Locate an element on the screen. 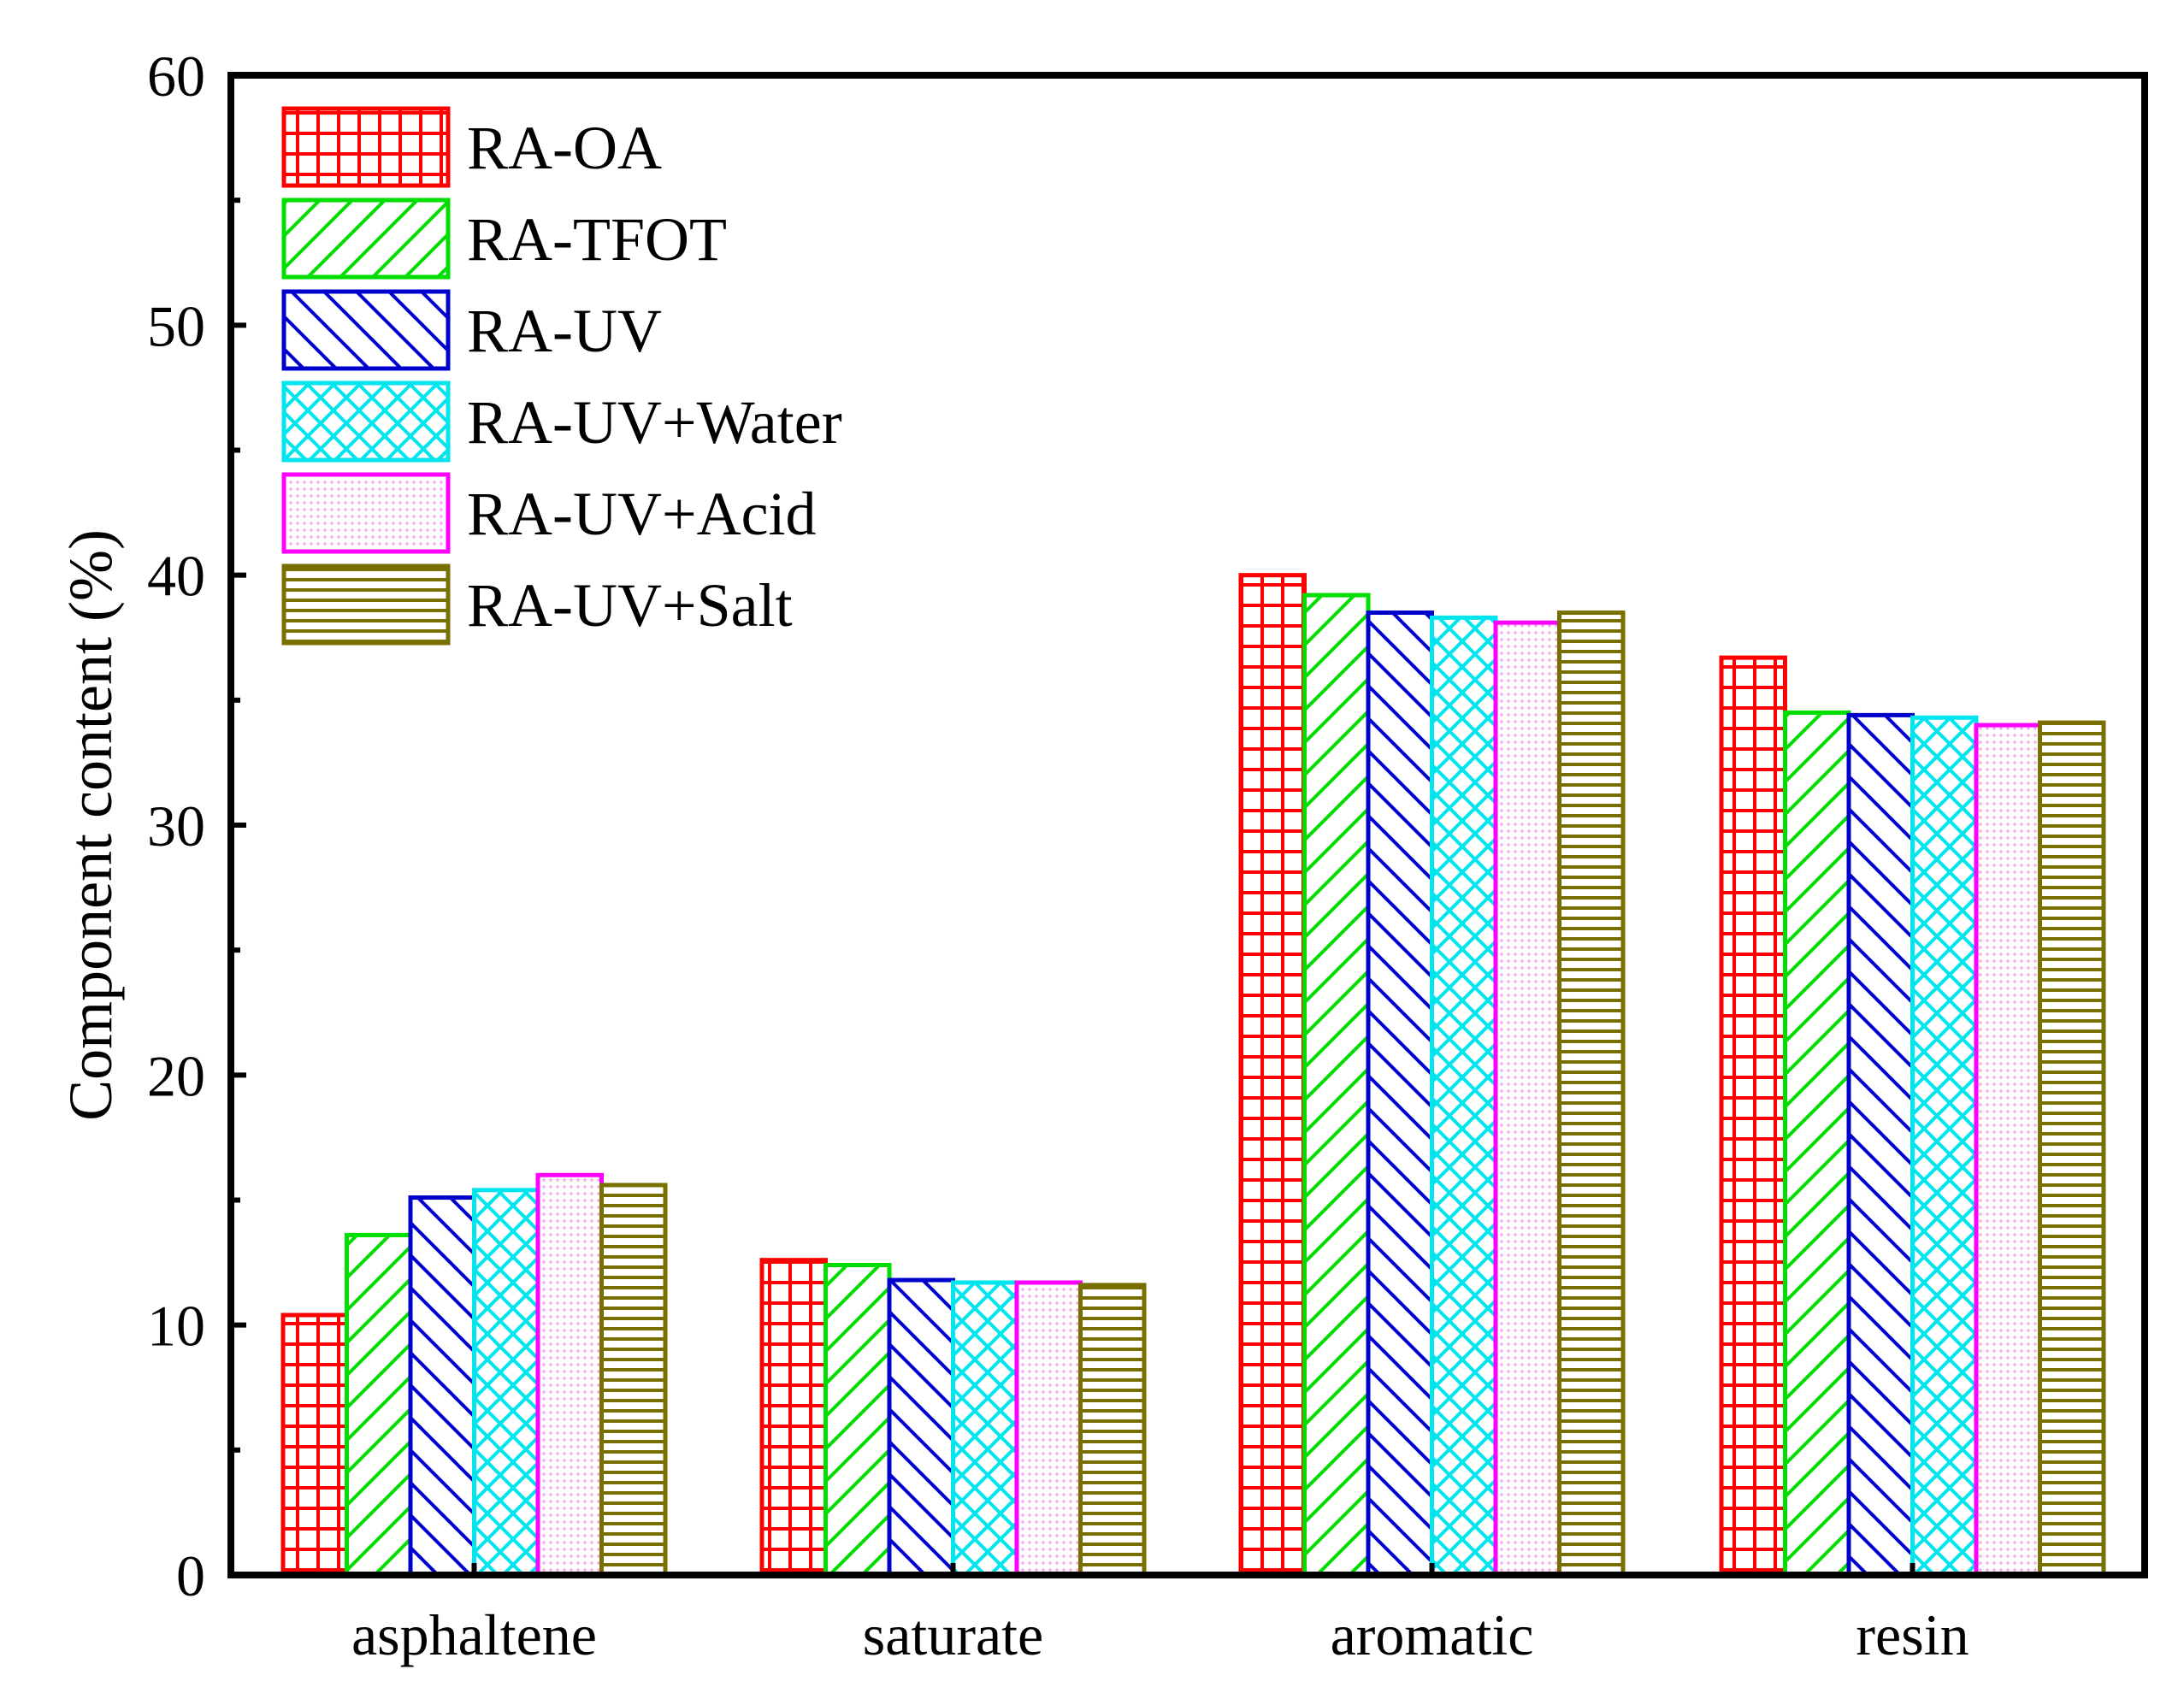 The width and height of the screenshot is (2184, 1693). y-tick-label: 20 is located at coordinates (176, 1075).